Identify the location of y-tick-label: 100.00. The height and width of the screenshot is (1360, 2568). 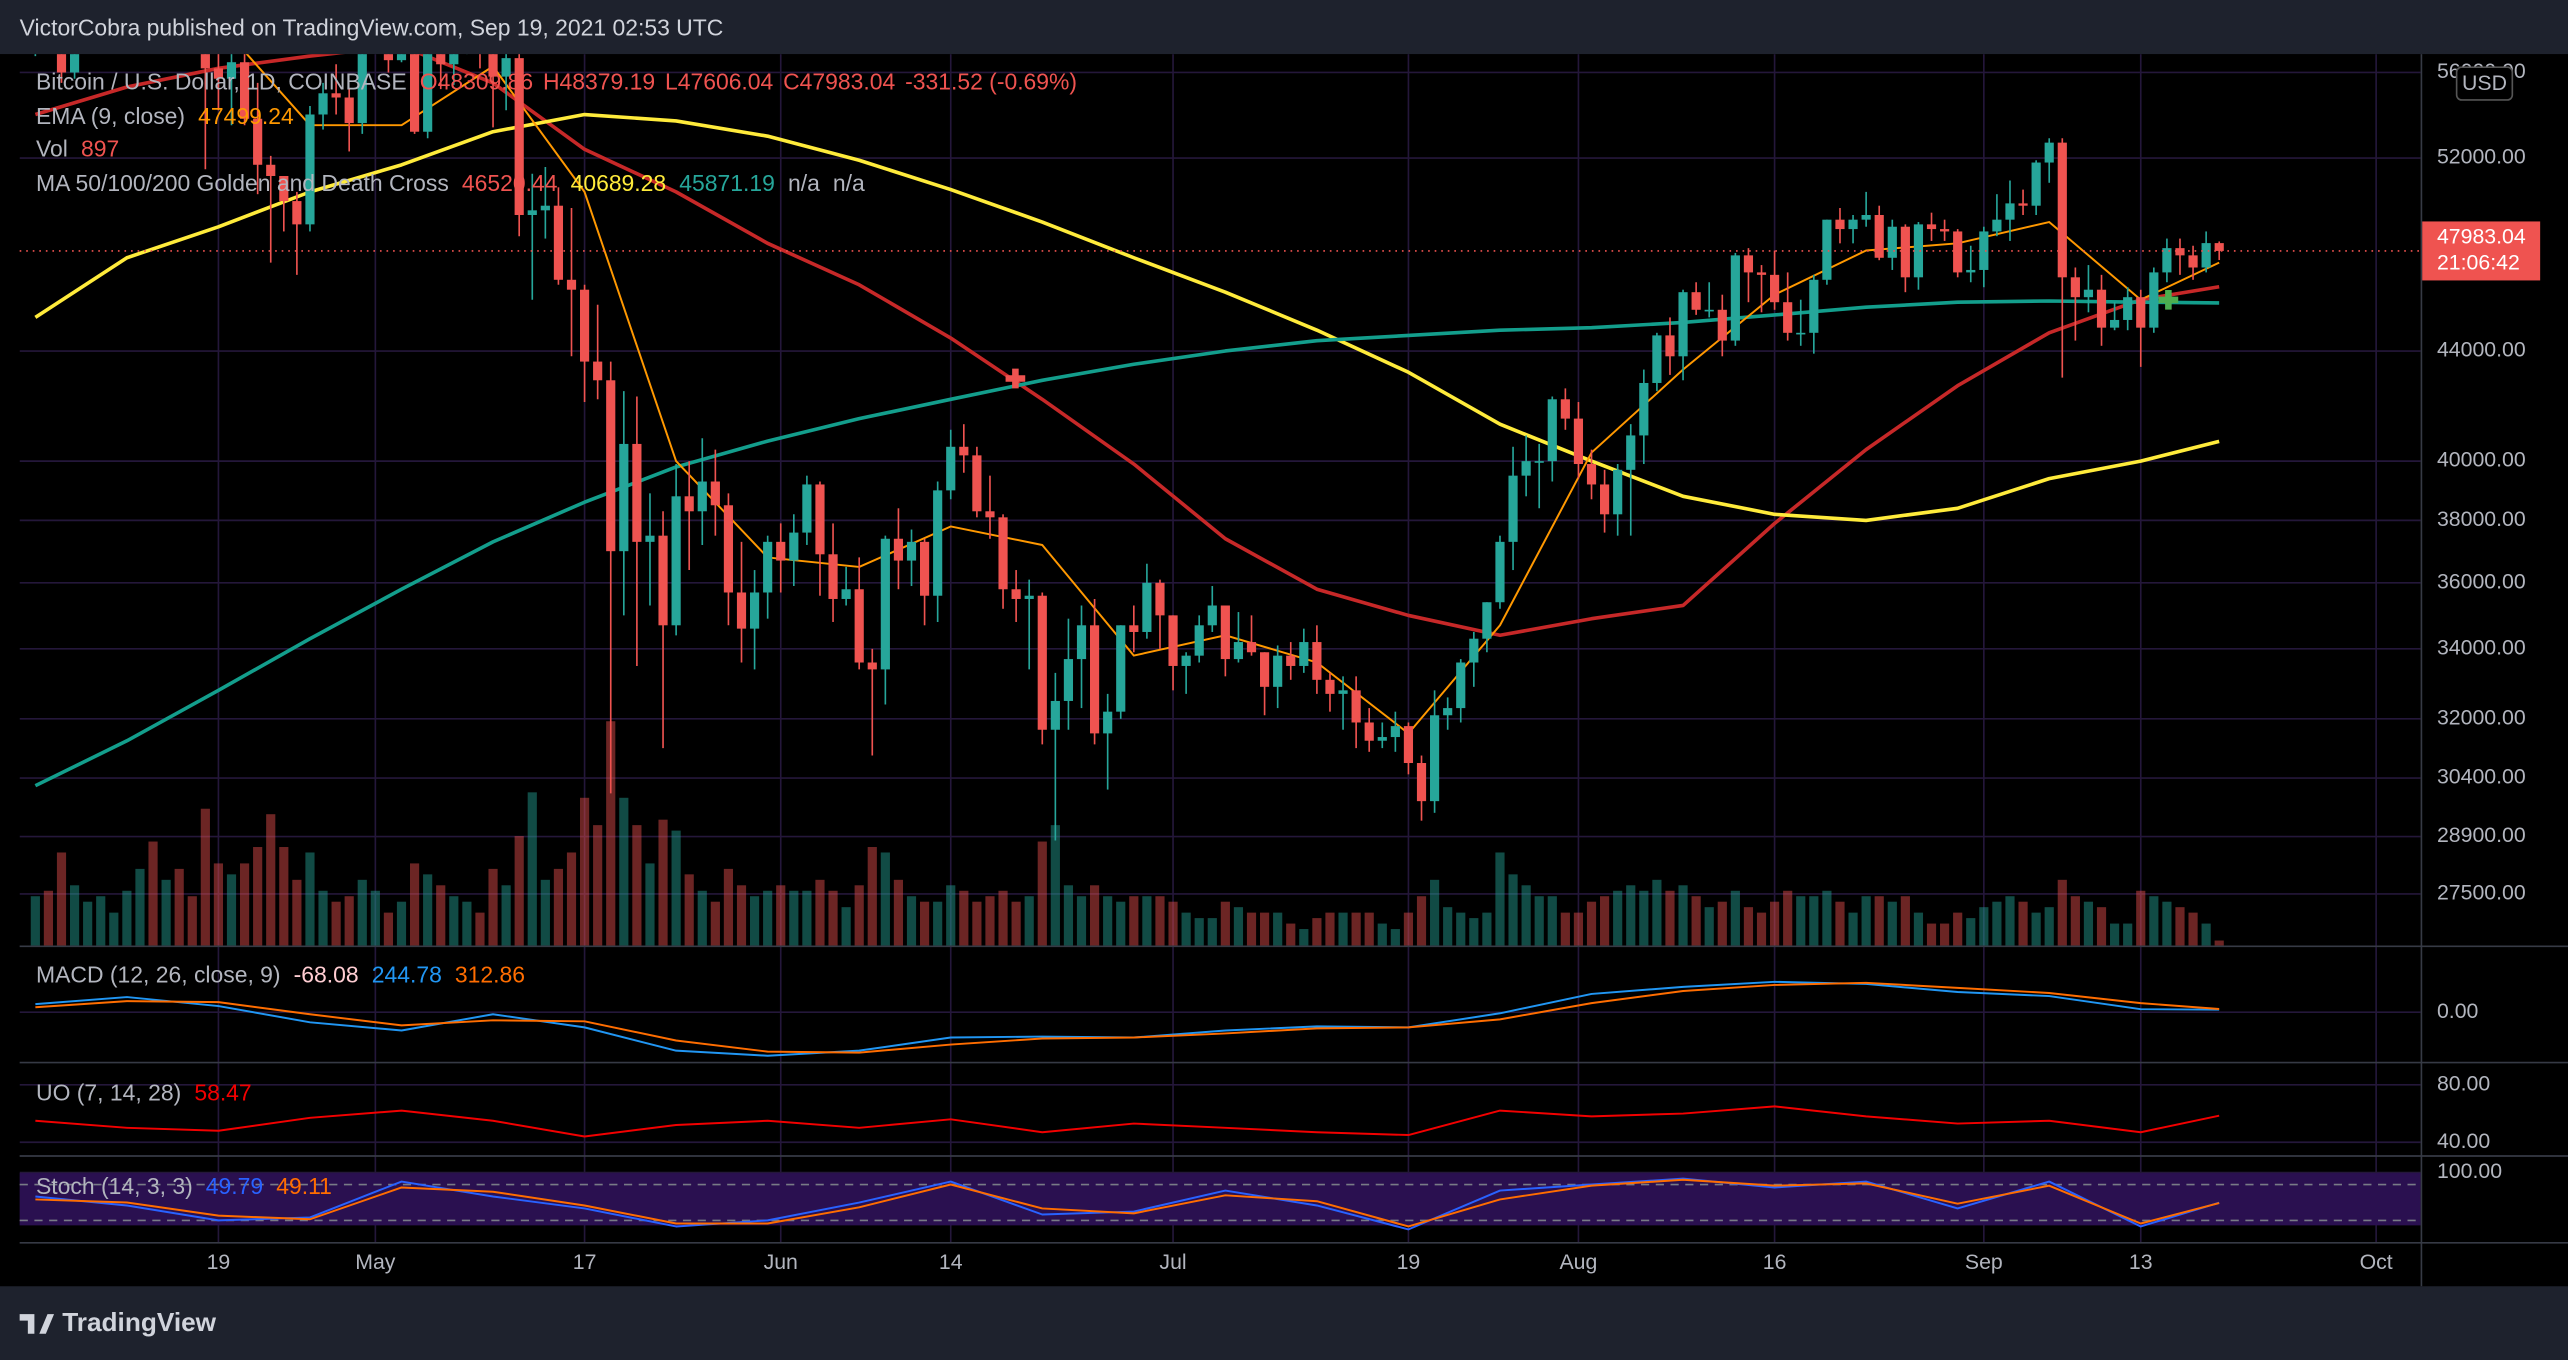
(2469, 1171).